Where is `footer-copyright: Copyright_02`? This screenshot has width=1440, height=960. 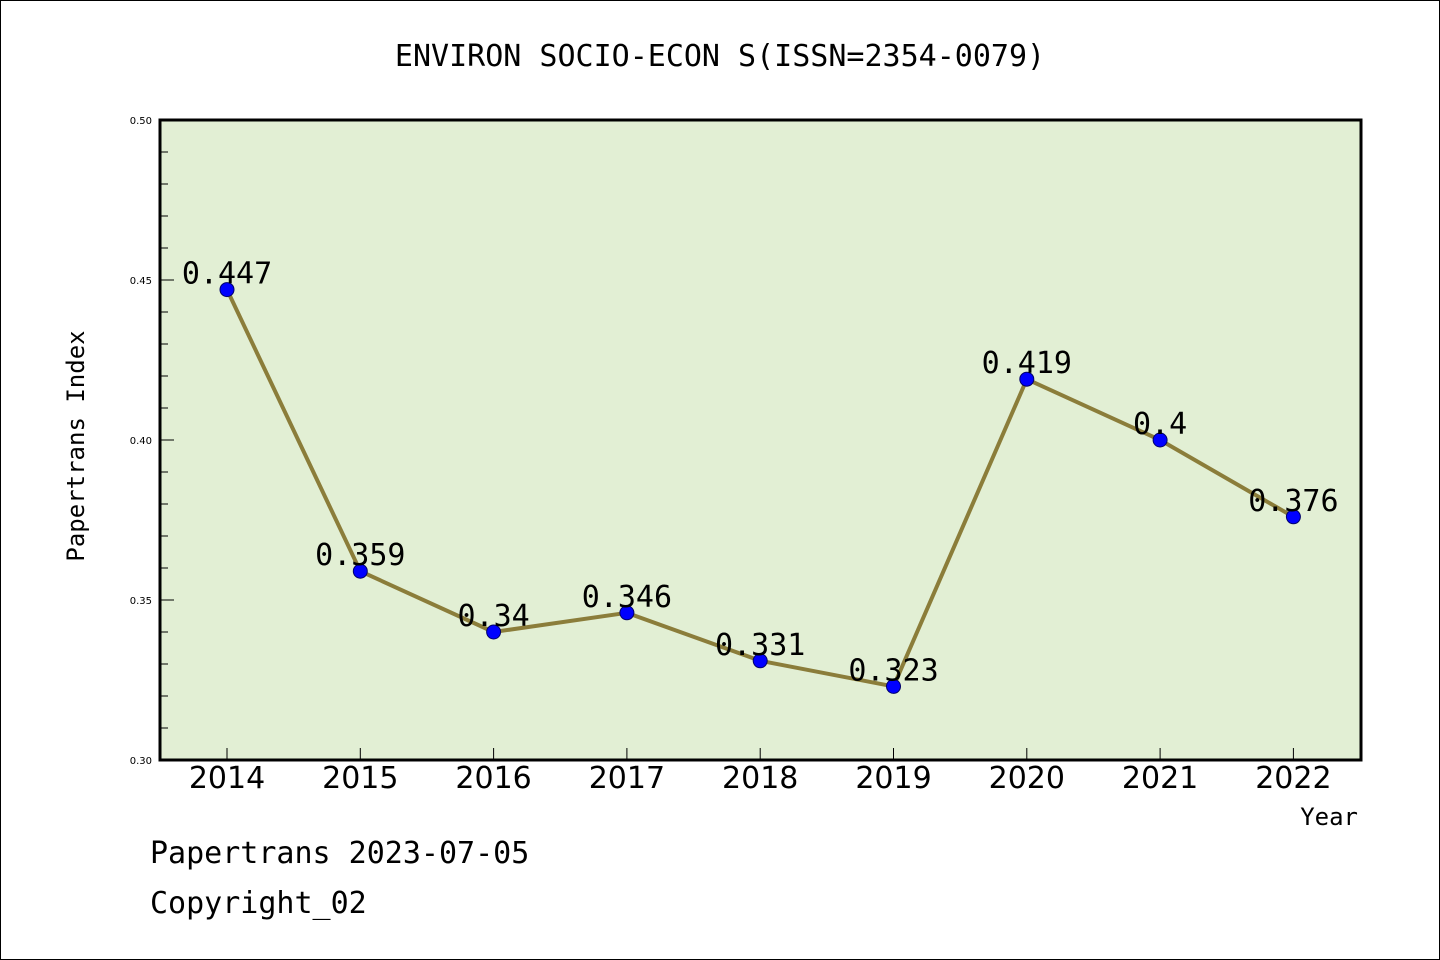
footer-copyright: Copyright_02 is located at coordinates (258, 903).